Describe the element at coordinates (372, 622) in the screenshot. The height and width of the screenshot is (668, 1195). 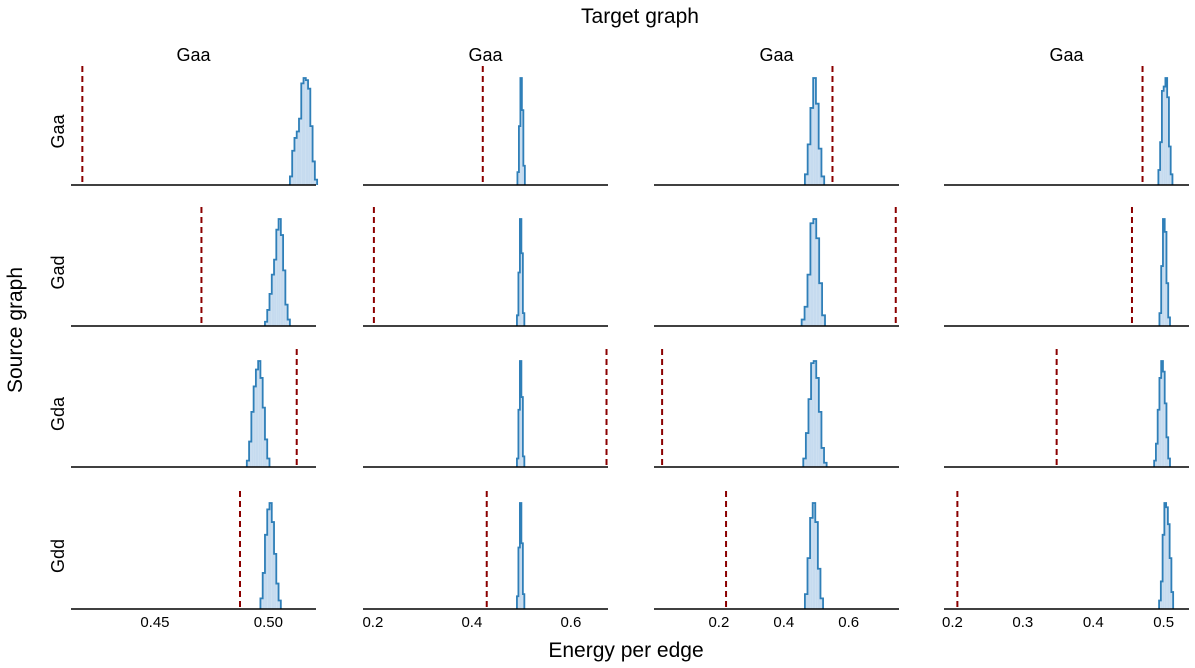
I see `x-tick-label: 0.2` at that location.